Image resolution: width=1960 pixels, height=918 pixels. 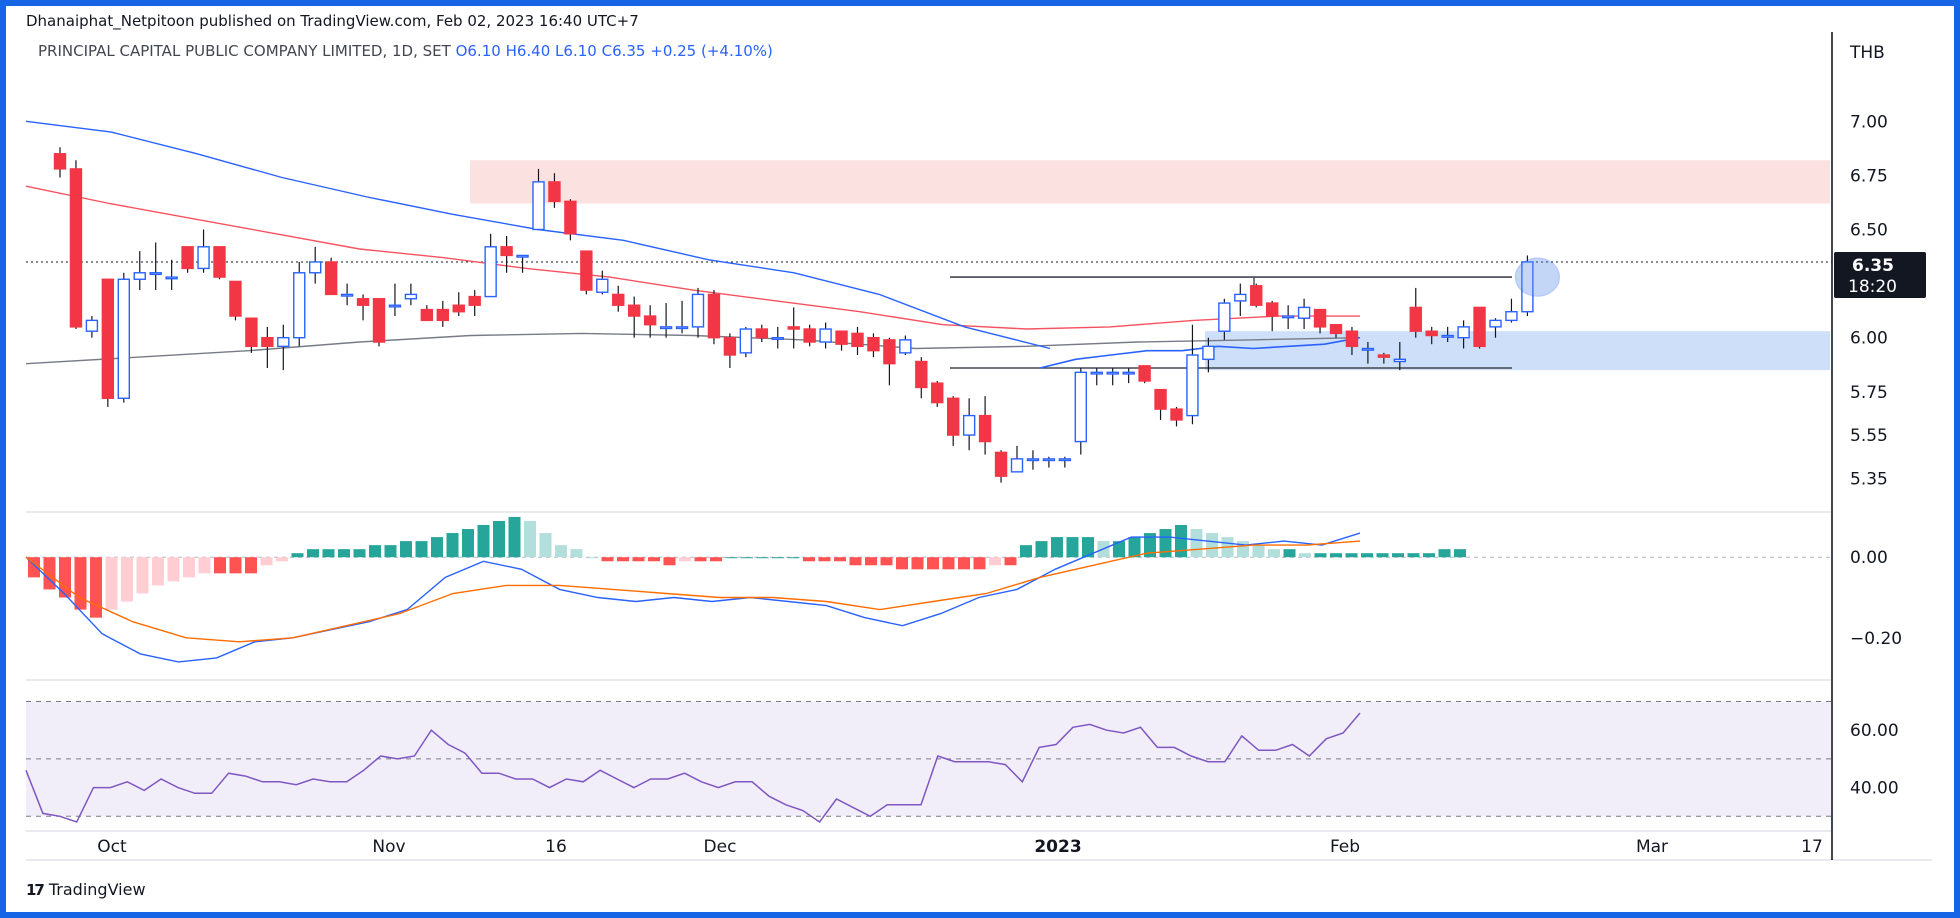 What do you see at coordinates (693, 768) in the screenshot?
I see `rsi-line` at bounding box center [693, 768].